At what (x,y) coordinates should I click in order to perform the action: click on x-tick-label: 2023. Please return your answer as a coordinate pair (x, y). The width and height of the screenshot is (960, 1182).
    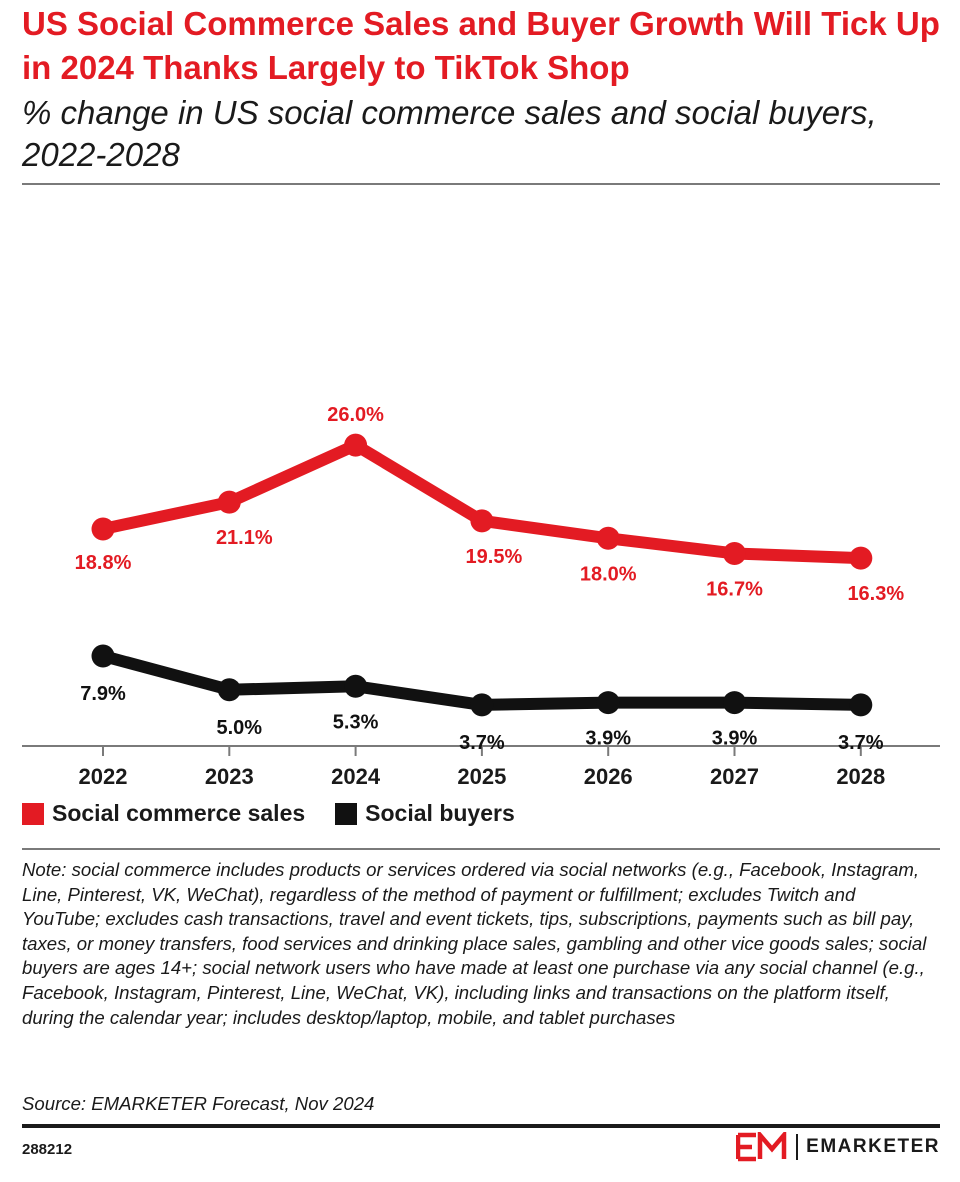
    Looking at the image, I should click on (229, 776).